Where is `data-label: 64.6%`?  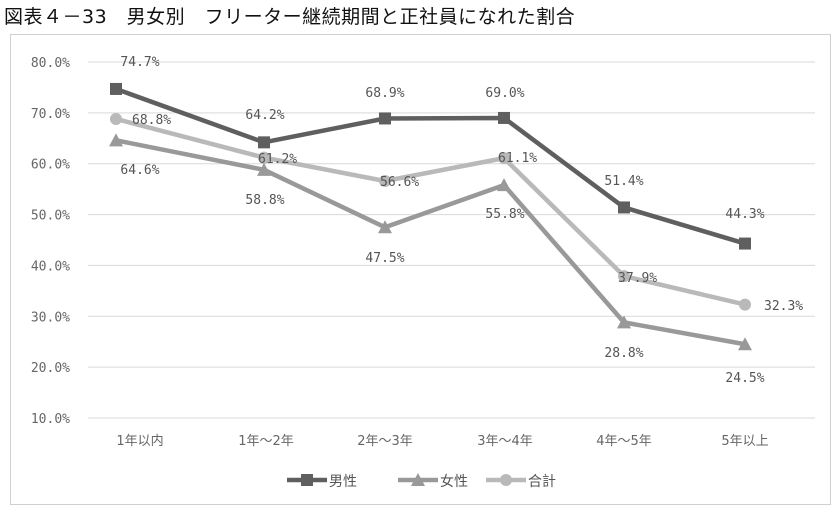
data-label: 64.6% is located at coordinates (139, 170).